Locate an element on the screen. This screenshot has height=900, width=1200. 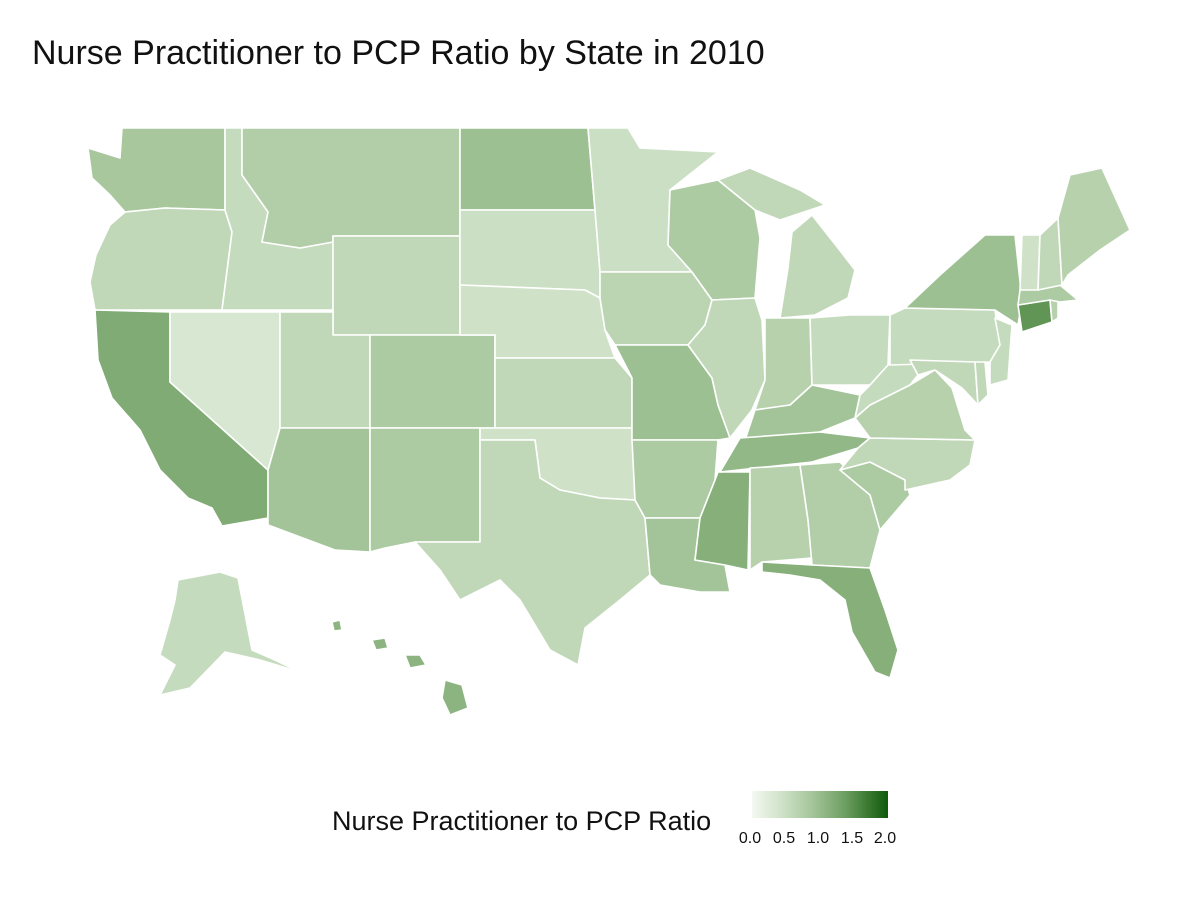
state-iowa is located at coordinates (656, 308).